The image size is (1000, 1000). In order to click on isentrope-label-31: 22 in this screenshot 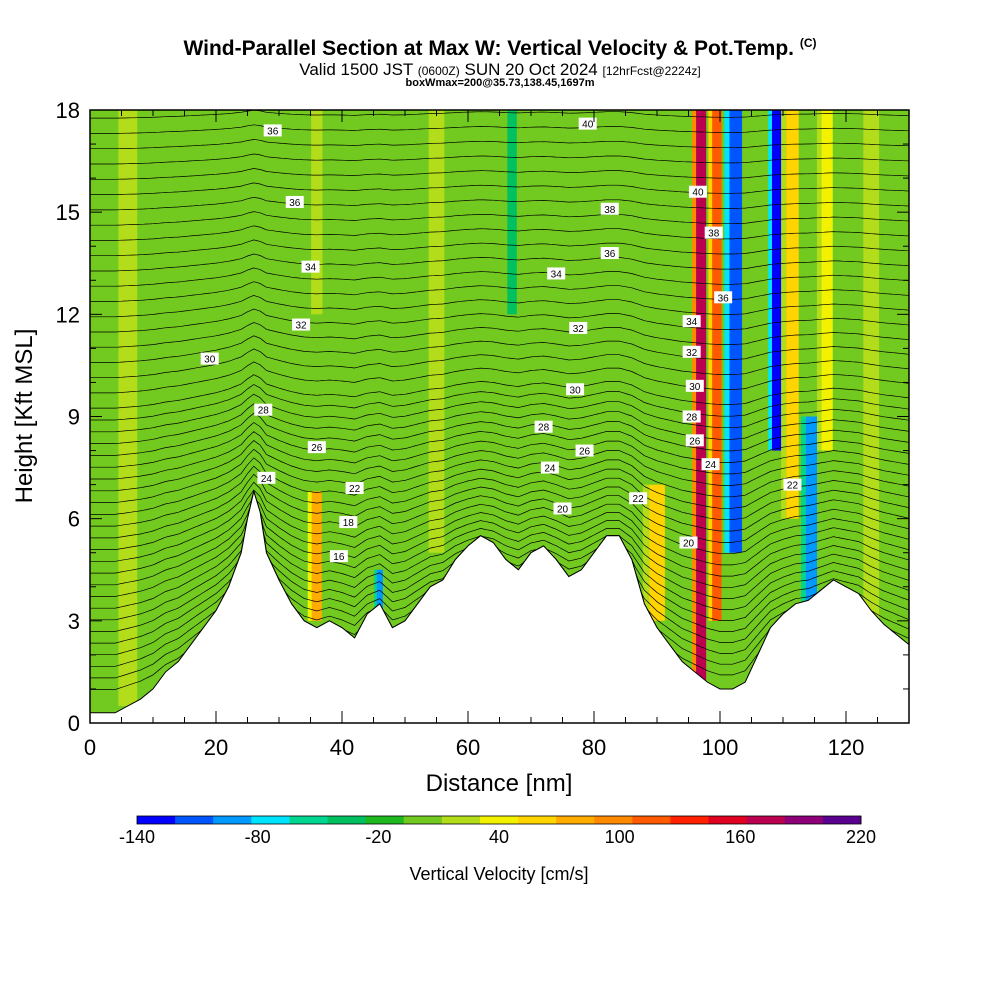, I will do `click(792, 485)`.